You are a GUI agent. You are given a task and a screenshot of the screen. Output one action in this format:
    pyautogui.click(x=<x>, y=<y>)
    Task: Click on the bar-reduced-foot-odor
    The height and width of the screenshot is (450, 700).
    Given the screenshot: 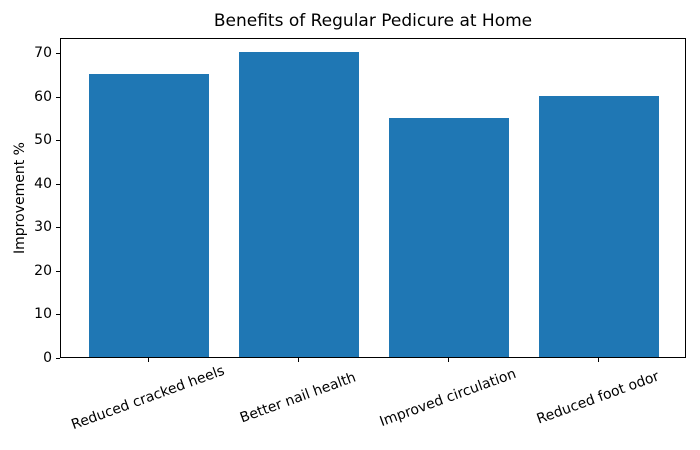 What is the action you would take?
    pyautogui.click(x=598, y=226)
    